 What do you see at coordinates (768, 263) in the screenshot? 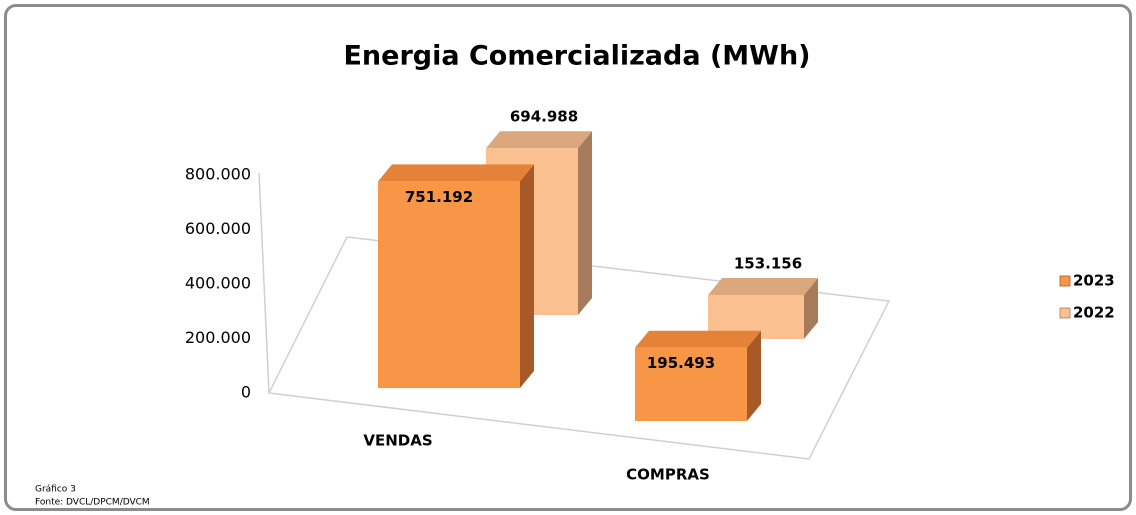
I see `value-label: 153.156` at bounding box center [768, 263].